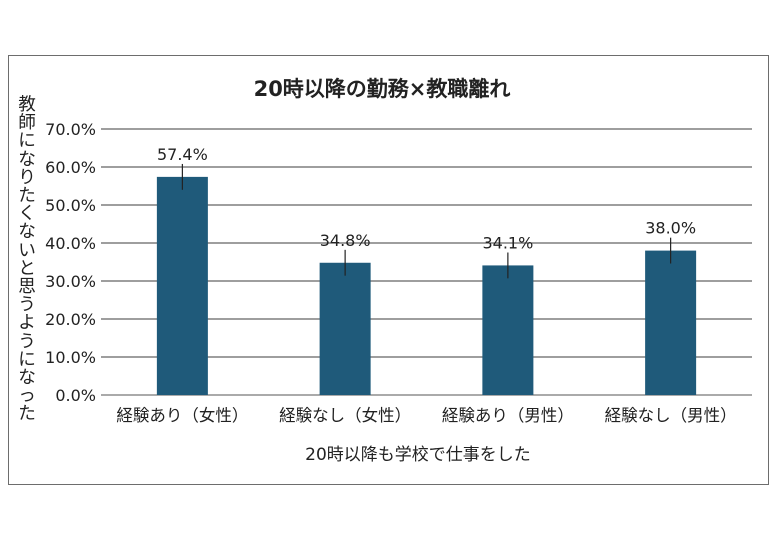  Describe the element at coordinates (70, 129) in the screenshot. I see `y-tick-label: 70.0%` at that location.